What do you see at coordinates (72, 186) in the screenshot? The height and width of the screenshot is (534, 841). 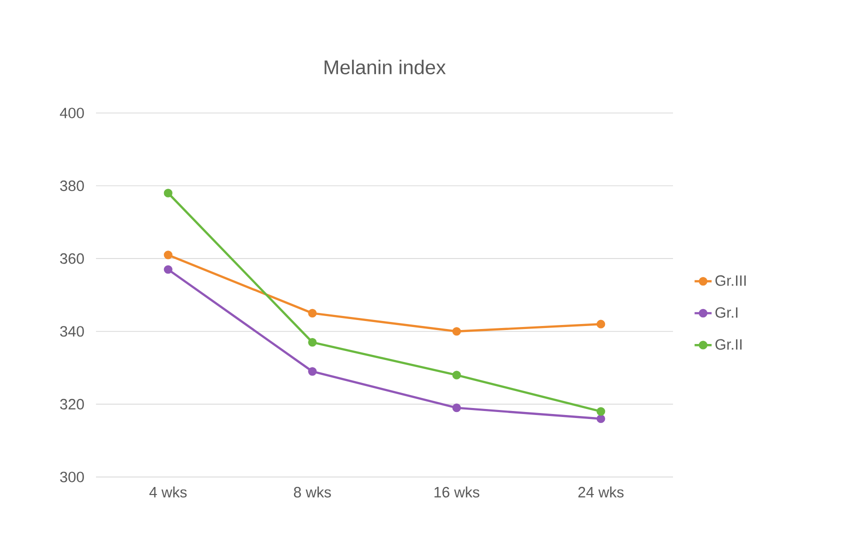 I see `y-tick-label: 380` at bounding box center [72, 186].